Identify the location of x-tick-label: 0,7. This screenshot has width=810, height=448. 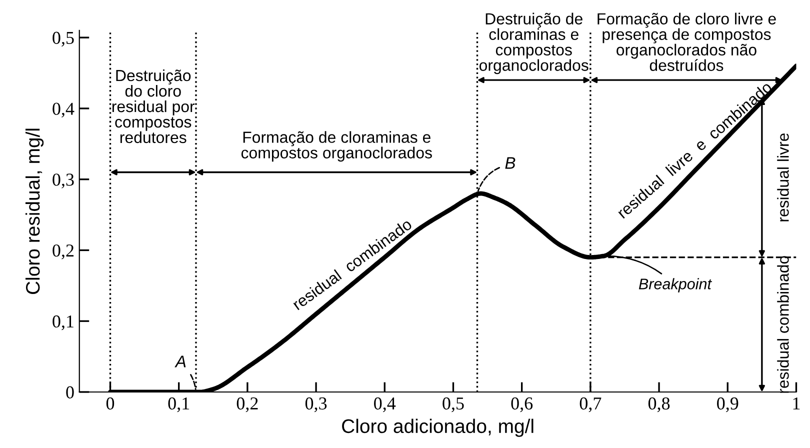
(591, 404).